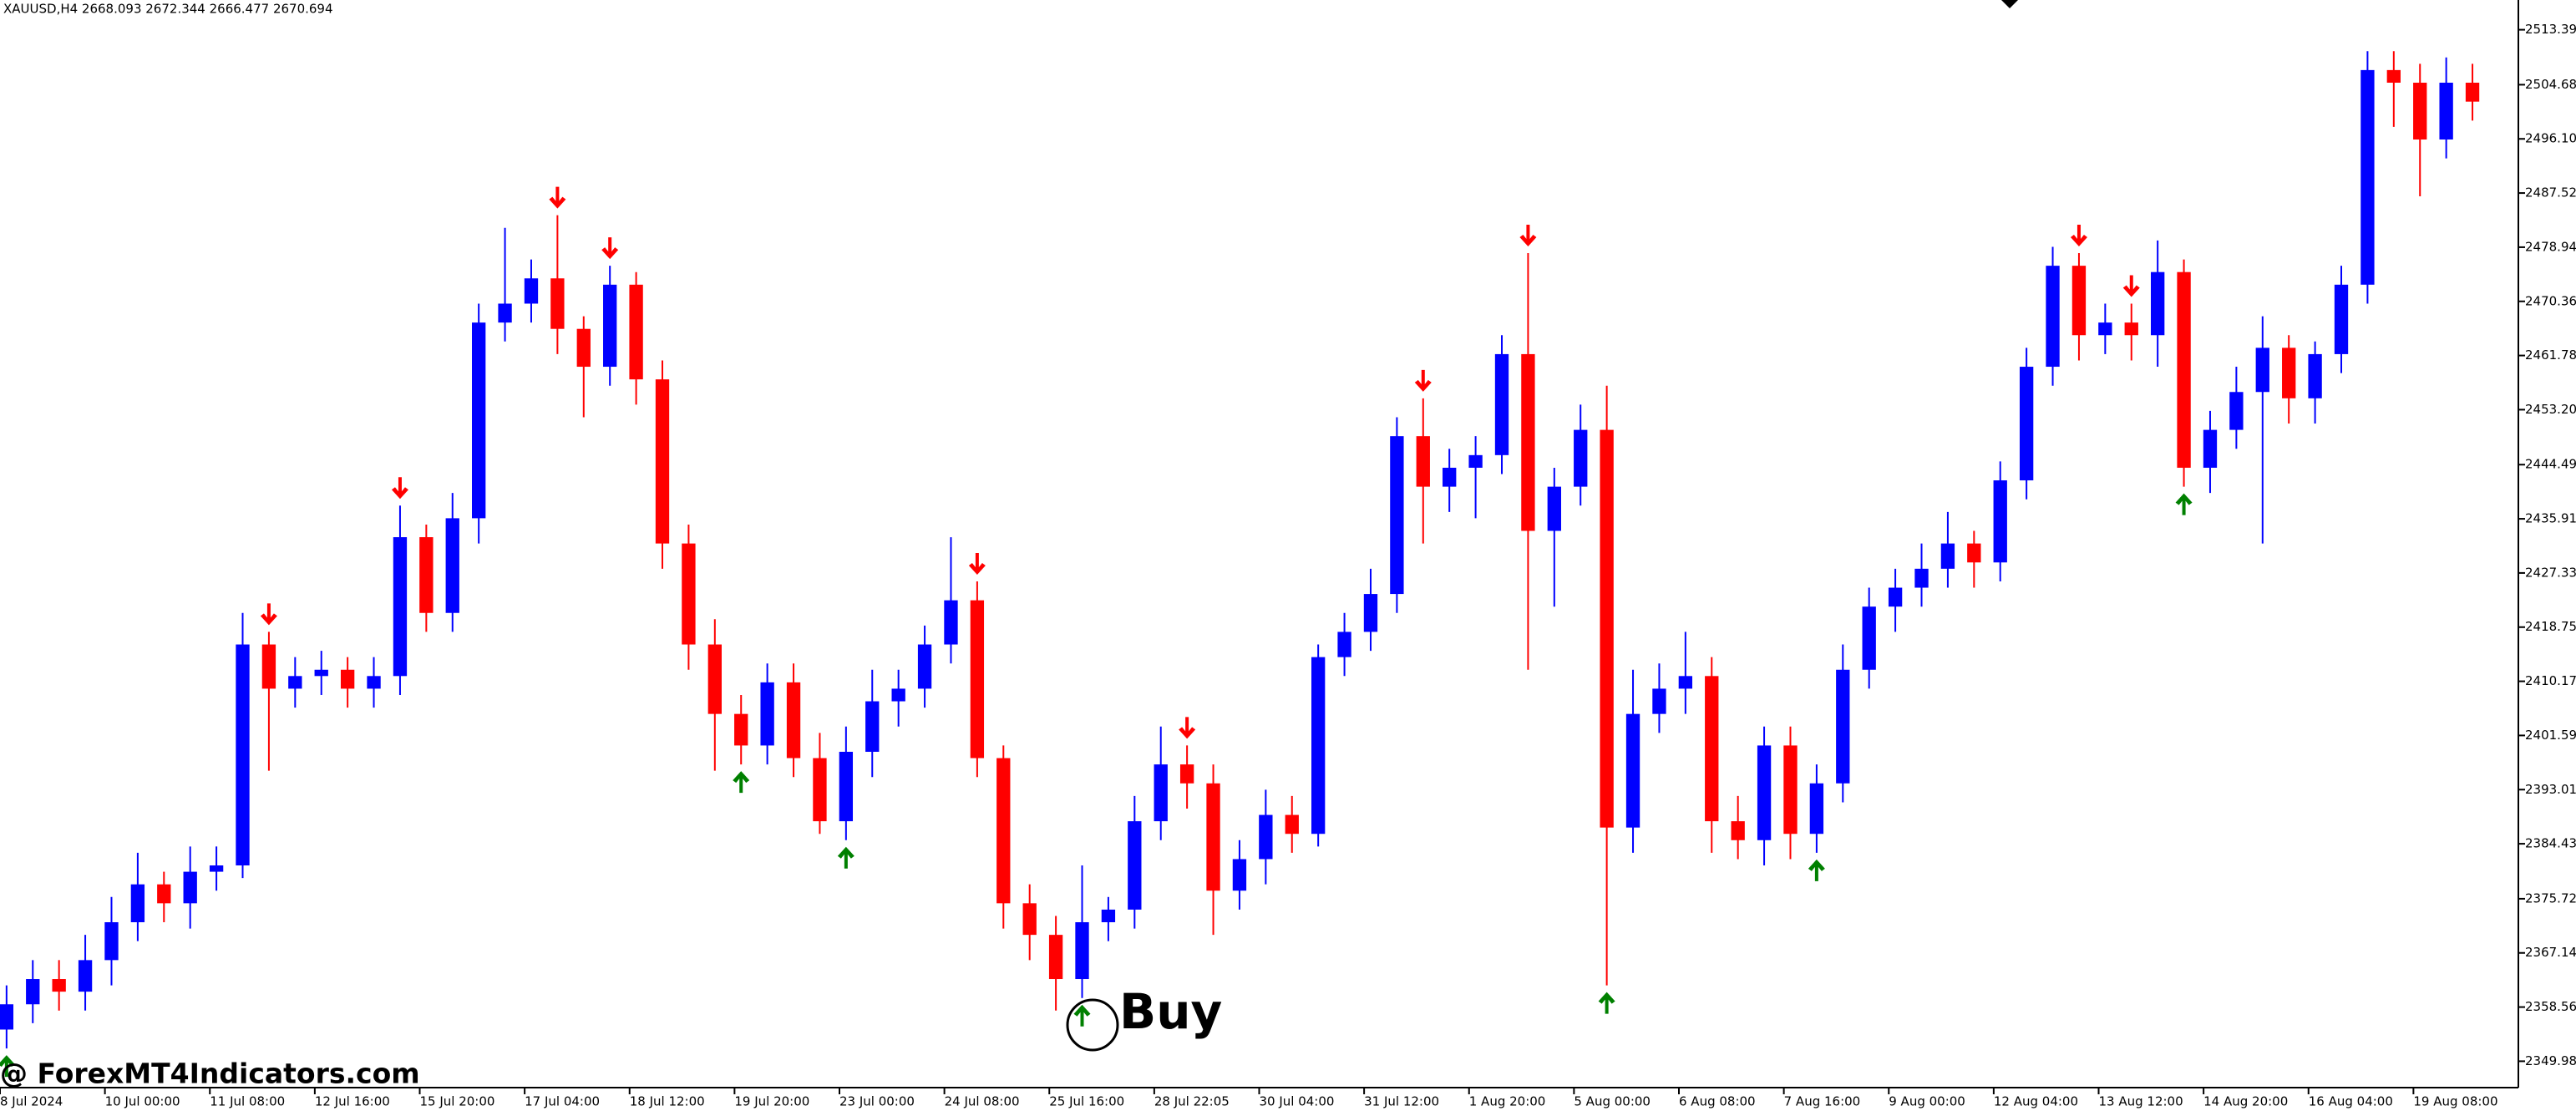 This screenshot has width=2576, height=1111. I want to click on y-tick-label: 2358.560, so click(2550, 1006).